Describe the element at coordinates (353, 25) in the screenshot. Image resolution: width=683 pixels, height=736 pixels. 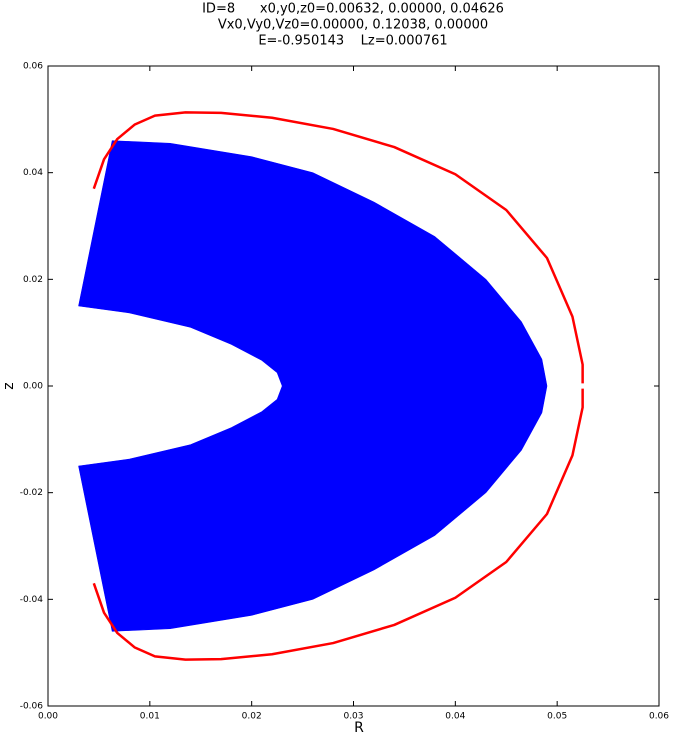
I see `chart-title: Vx0,Vy0,Vz0=0.00000, 0.12038, 0.00000` at that location.